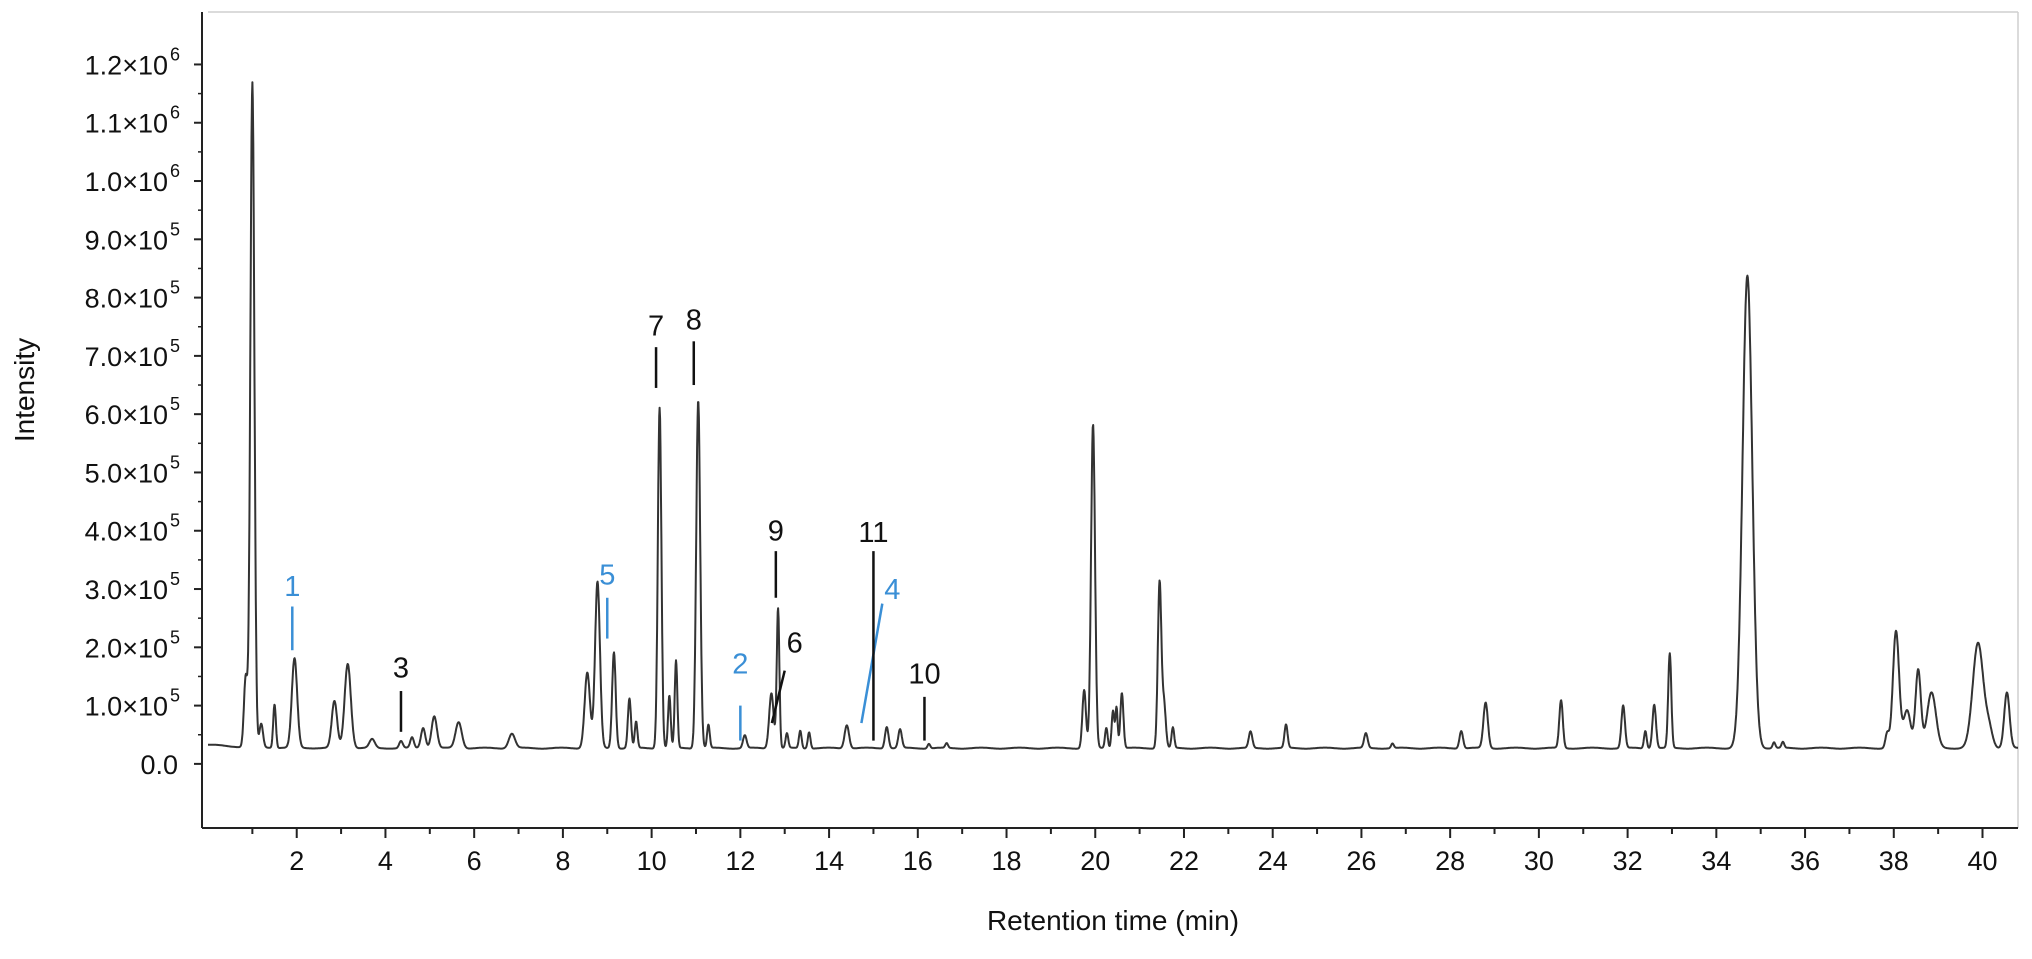 This screenshot has width=2032, height=959. Describe the element at coordinates (1361, 861) in the screenshot. I see `x-tick-label: 26` at that location.